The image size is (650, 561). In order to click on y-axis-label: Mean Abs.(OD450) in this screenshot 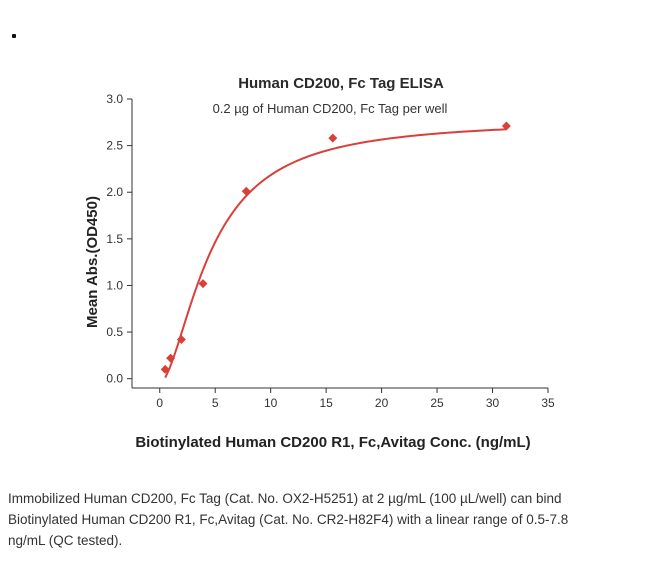, I will do `click(92, 262)`.